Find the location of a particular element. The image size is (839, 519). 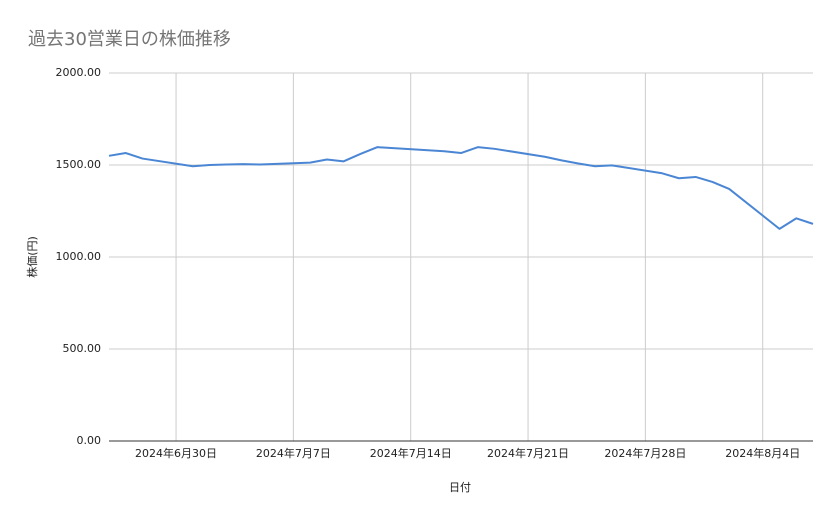

x-tick-label: 2024年7月28日 is located at coordinates (645, 453).